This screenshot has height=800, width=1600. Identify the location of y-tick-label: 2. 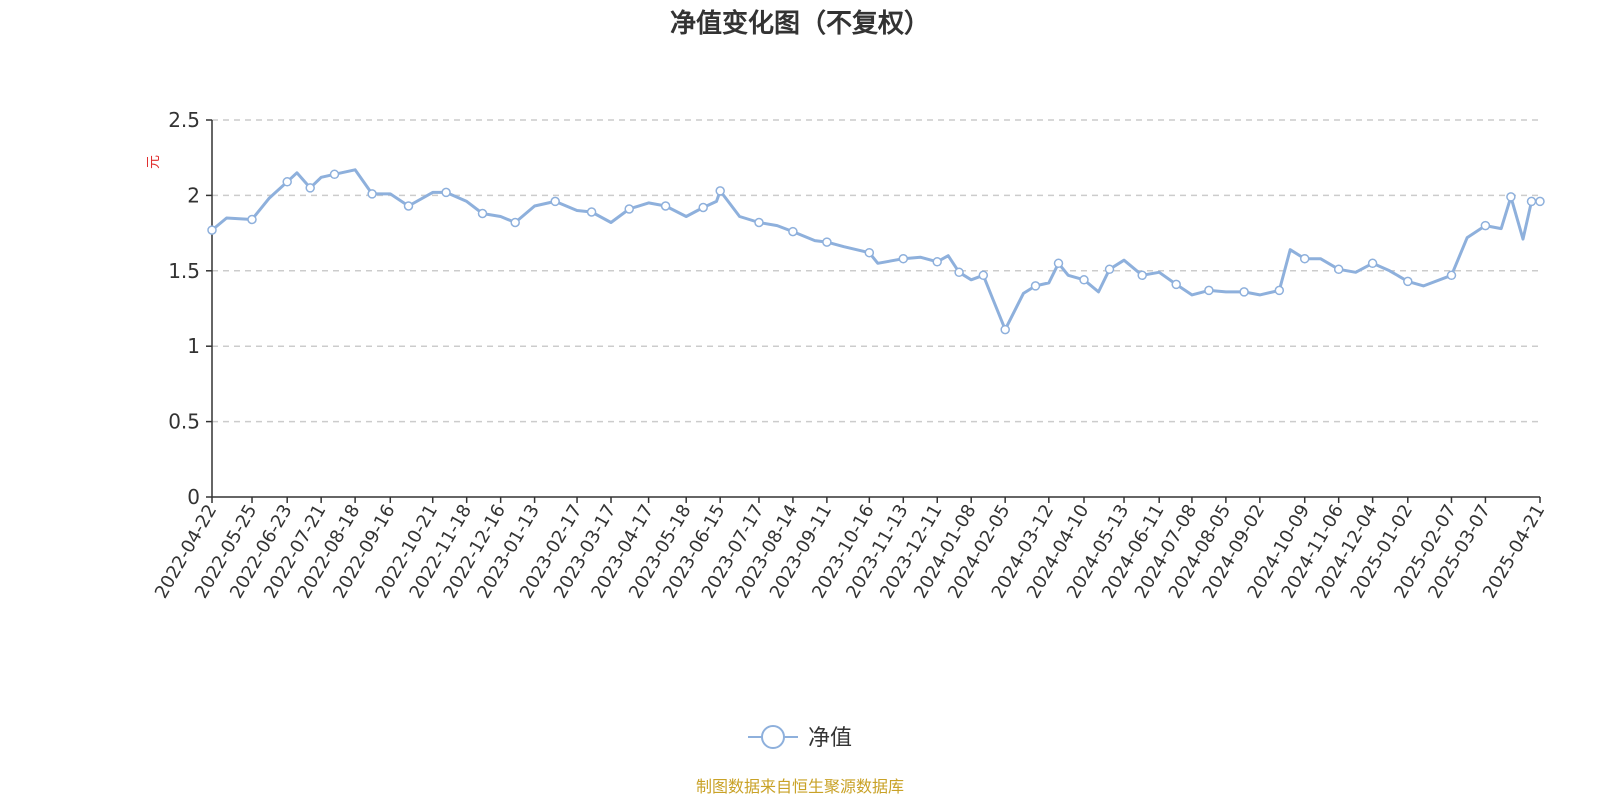
(193, 195).